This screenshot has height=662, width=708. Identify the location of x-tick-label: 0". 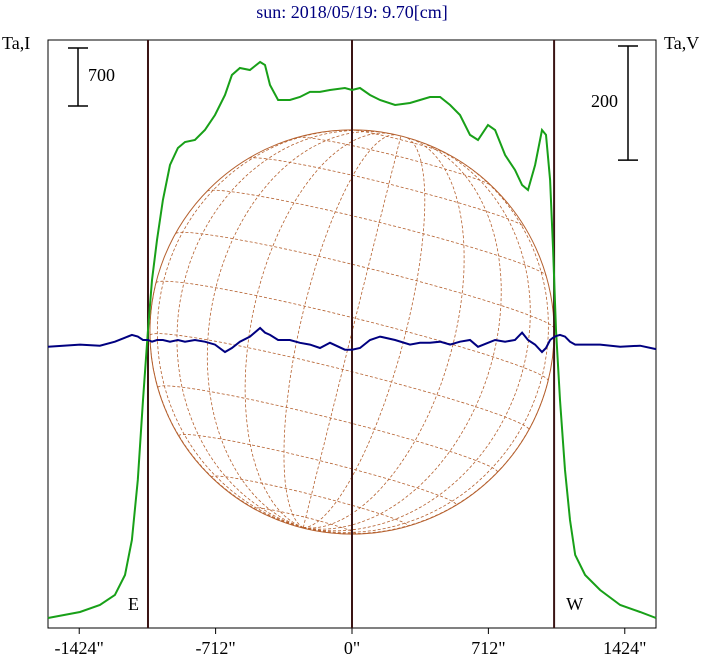
(352, 648).